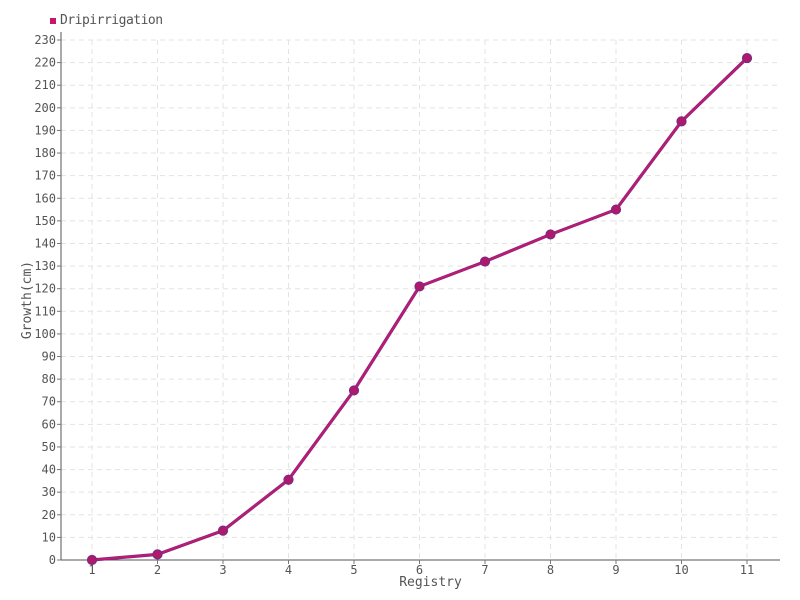  Describe the element at coordinates (222, 570) in the screenshot. I see `x-tick-label: 3` at that location.